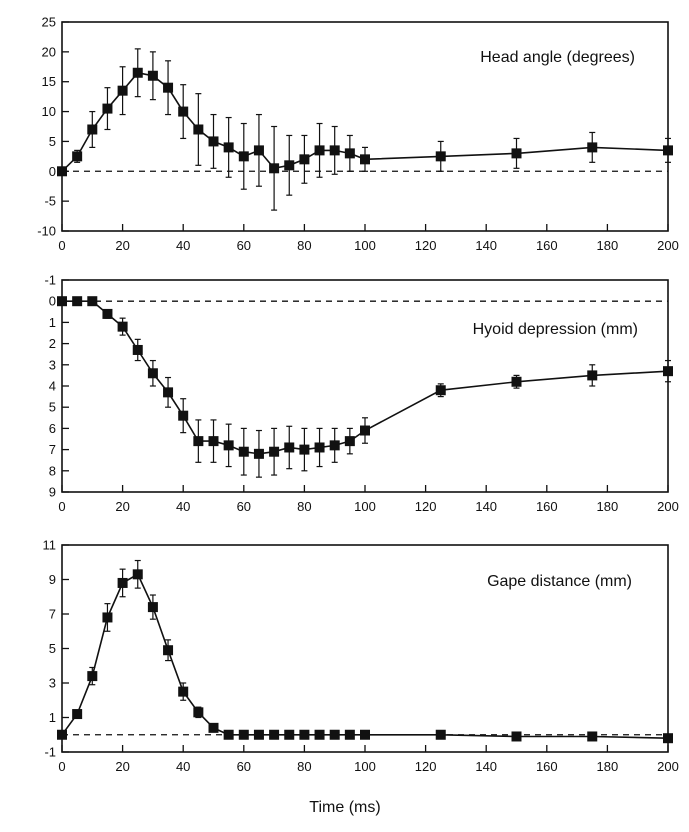 This screenshot has height=832, width=689. I want to click on y-tick-label: 2, so click(52, 343).